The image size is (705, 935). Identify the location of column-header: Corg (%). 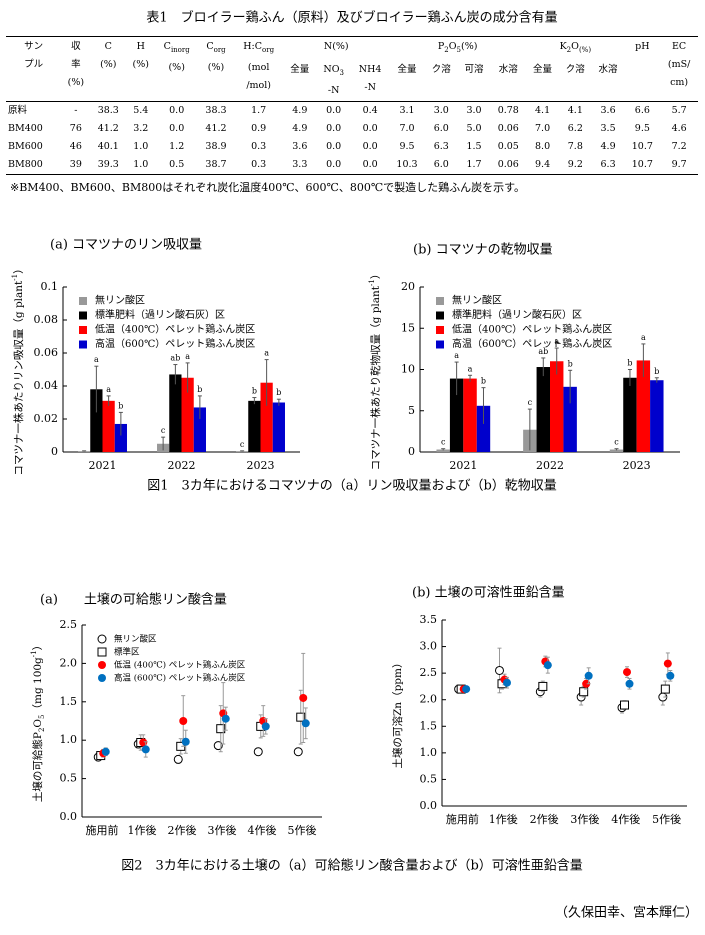
(216, 69).